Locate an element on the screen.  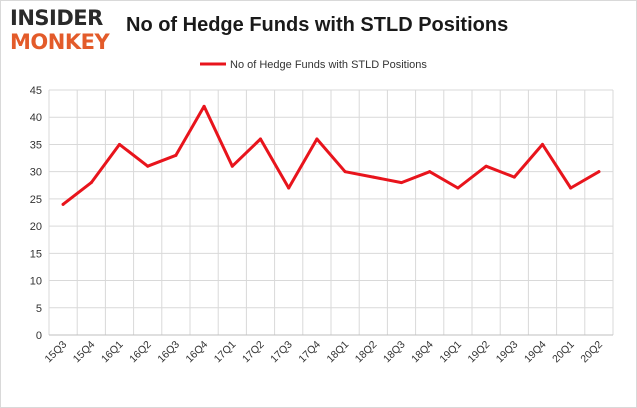
x-tick-label: 17Q4 is located at coordinates (309, 352).